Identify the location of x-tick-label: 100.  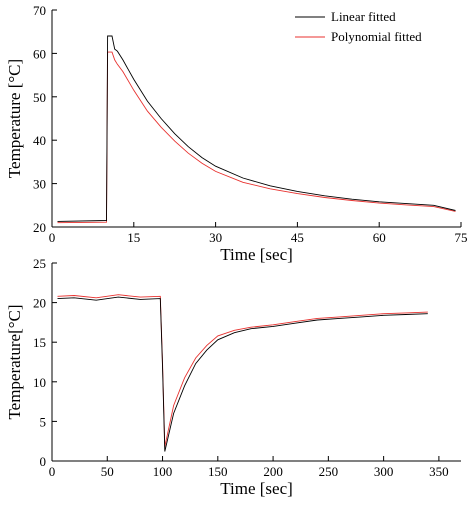
(163, 471).